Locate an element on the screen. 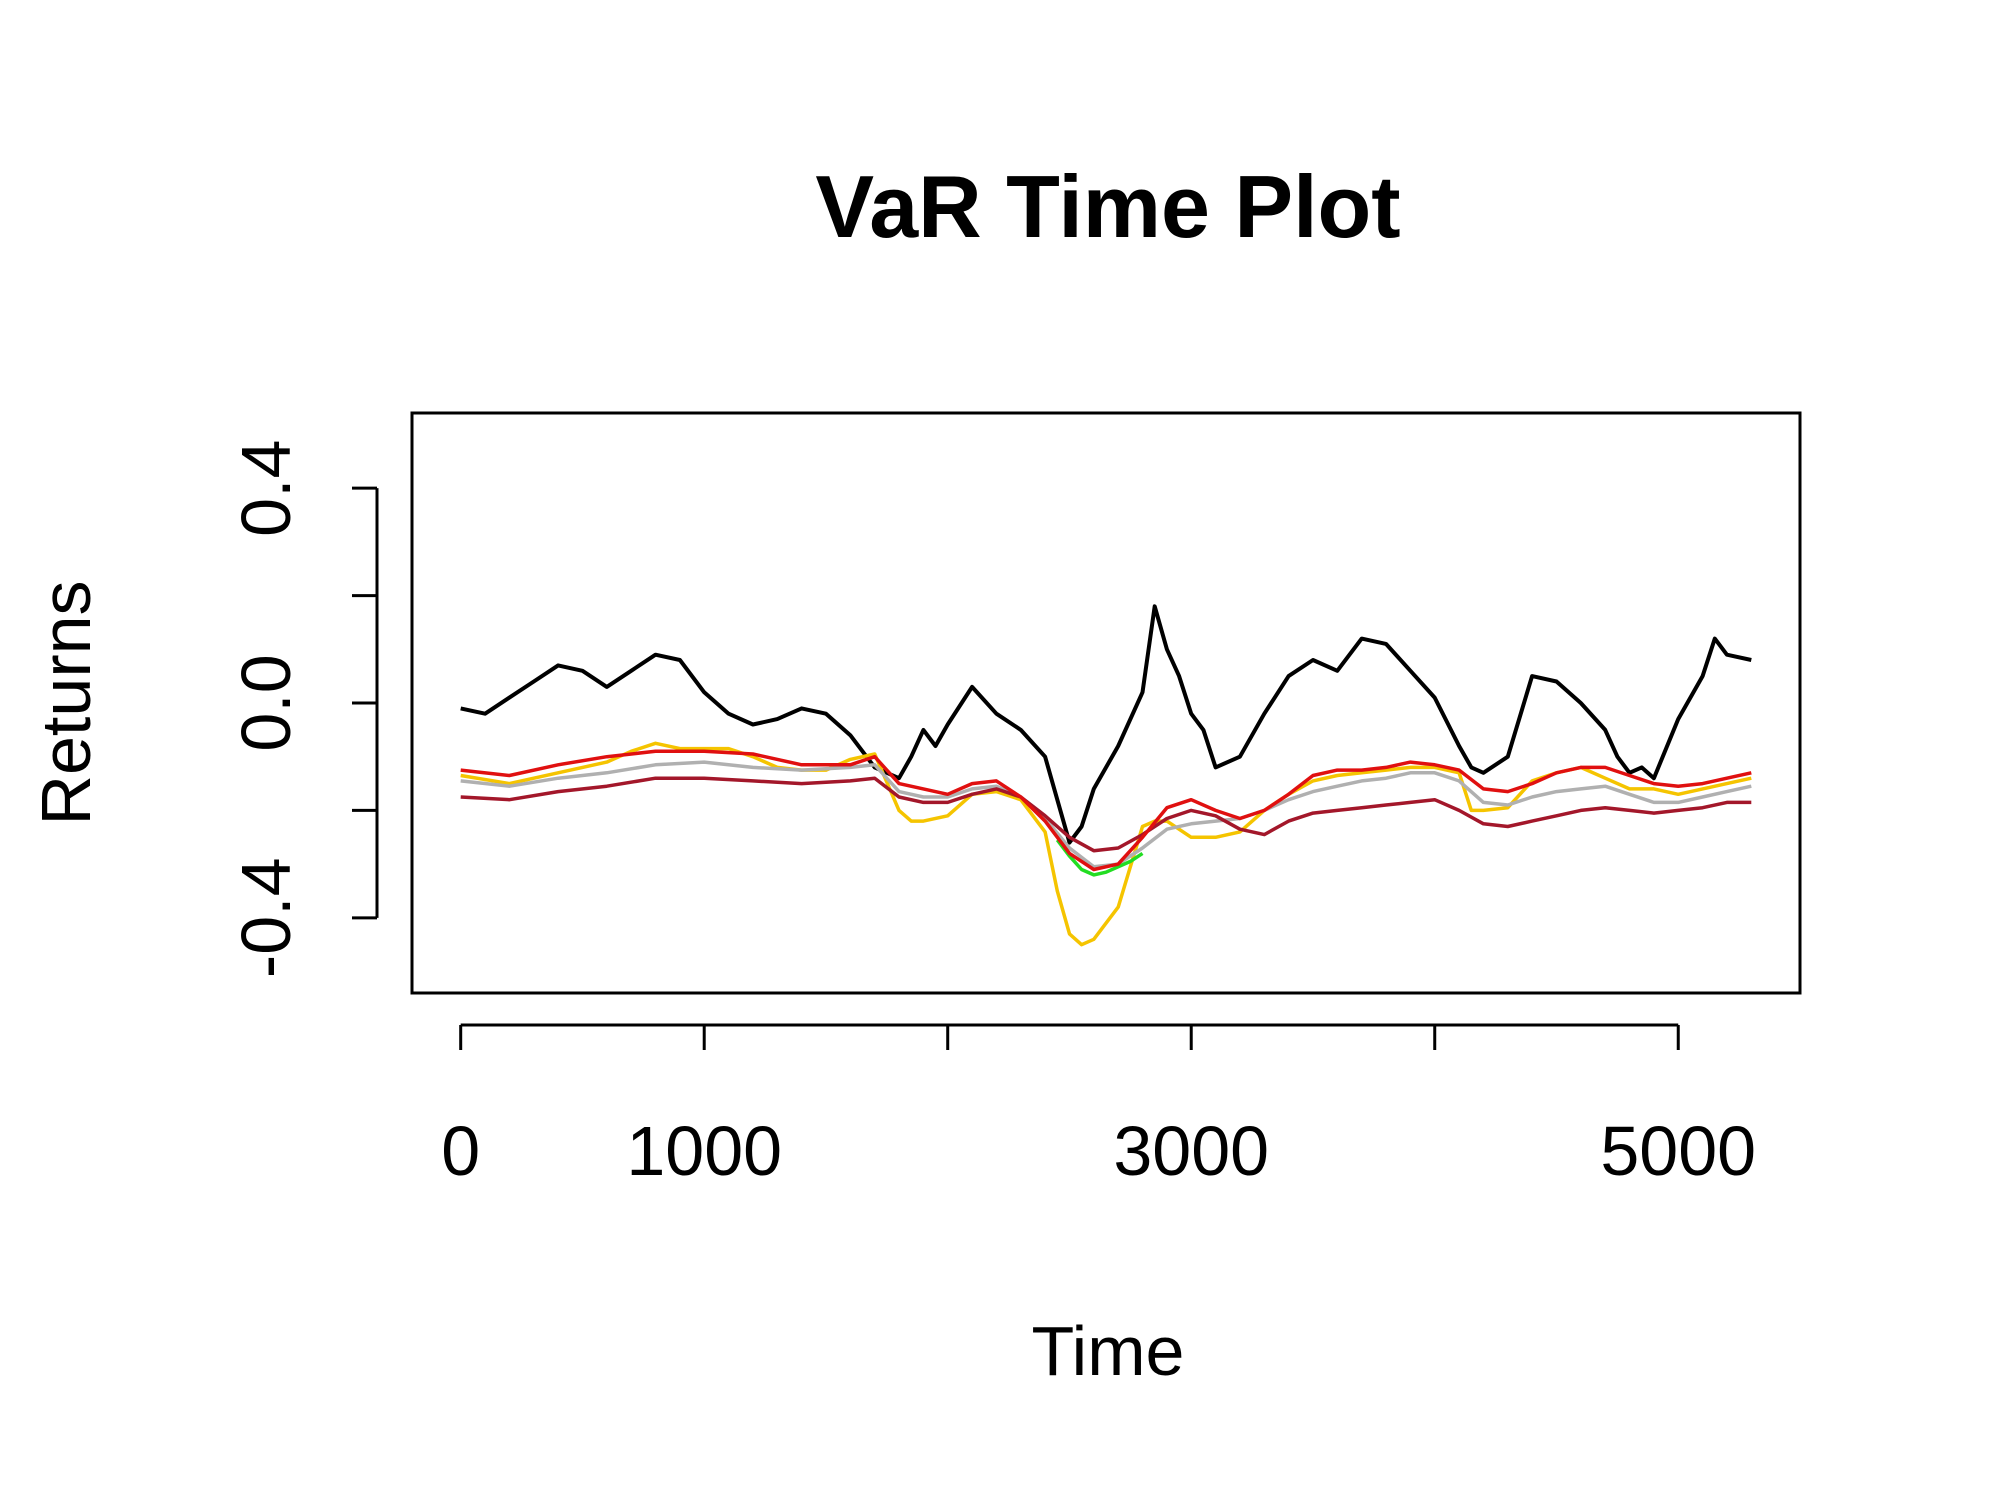 This screenshot has width=2000, height=1500. chart-title: VaR Time Plot is located at coordinates (1107, 206).